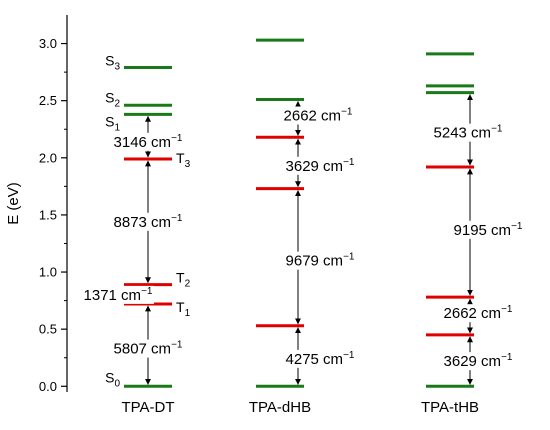 The height and width of the screenshot is (430, 550). I want to click on gap-label: 9679 cm−1, so click(320, 261).